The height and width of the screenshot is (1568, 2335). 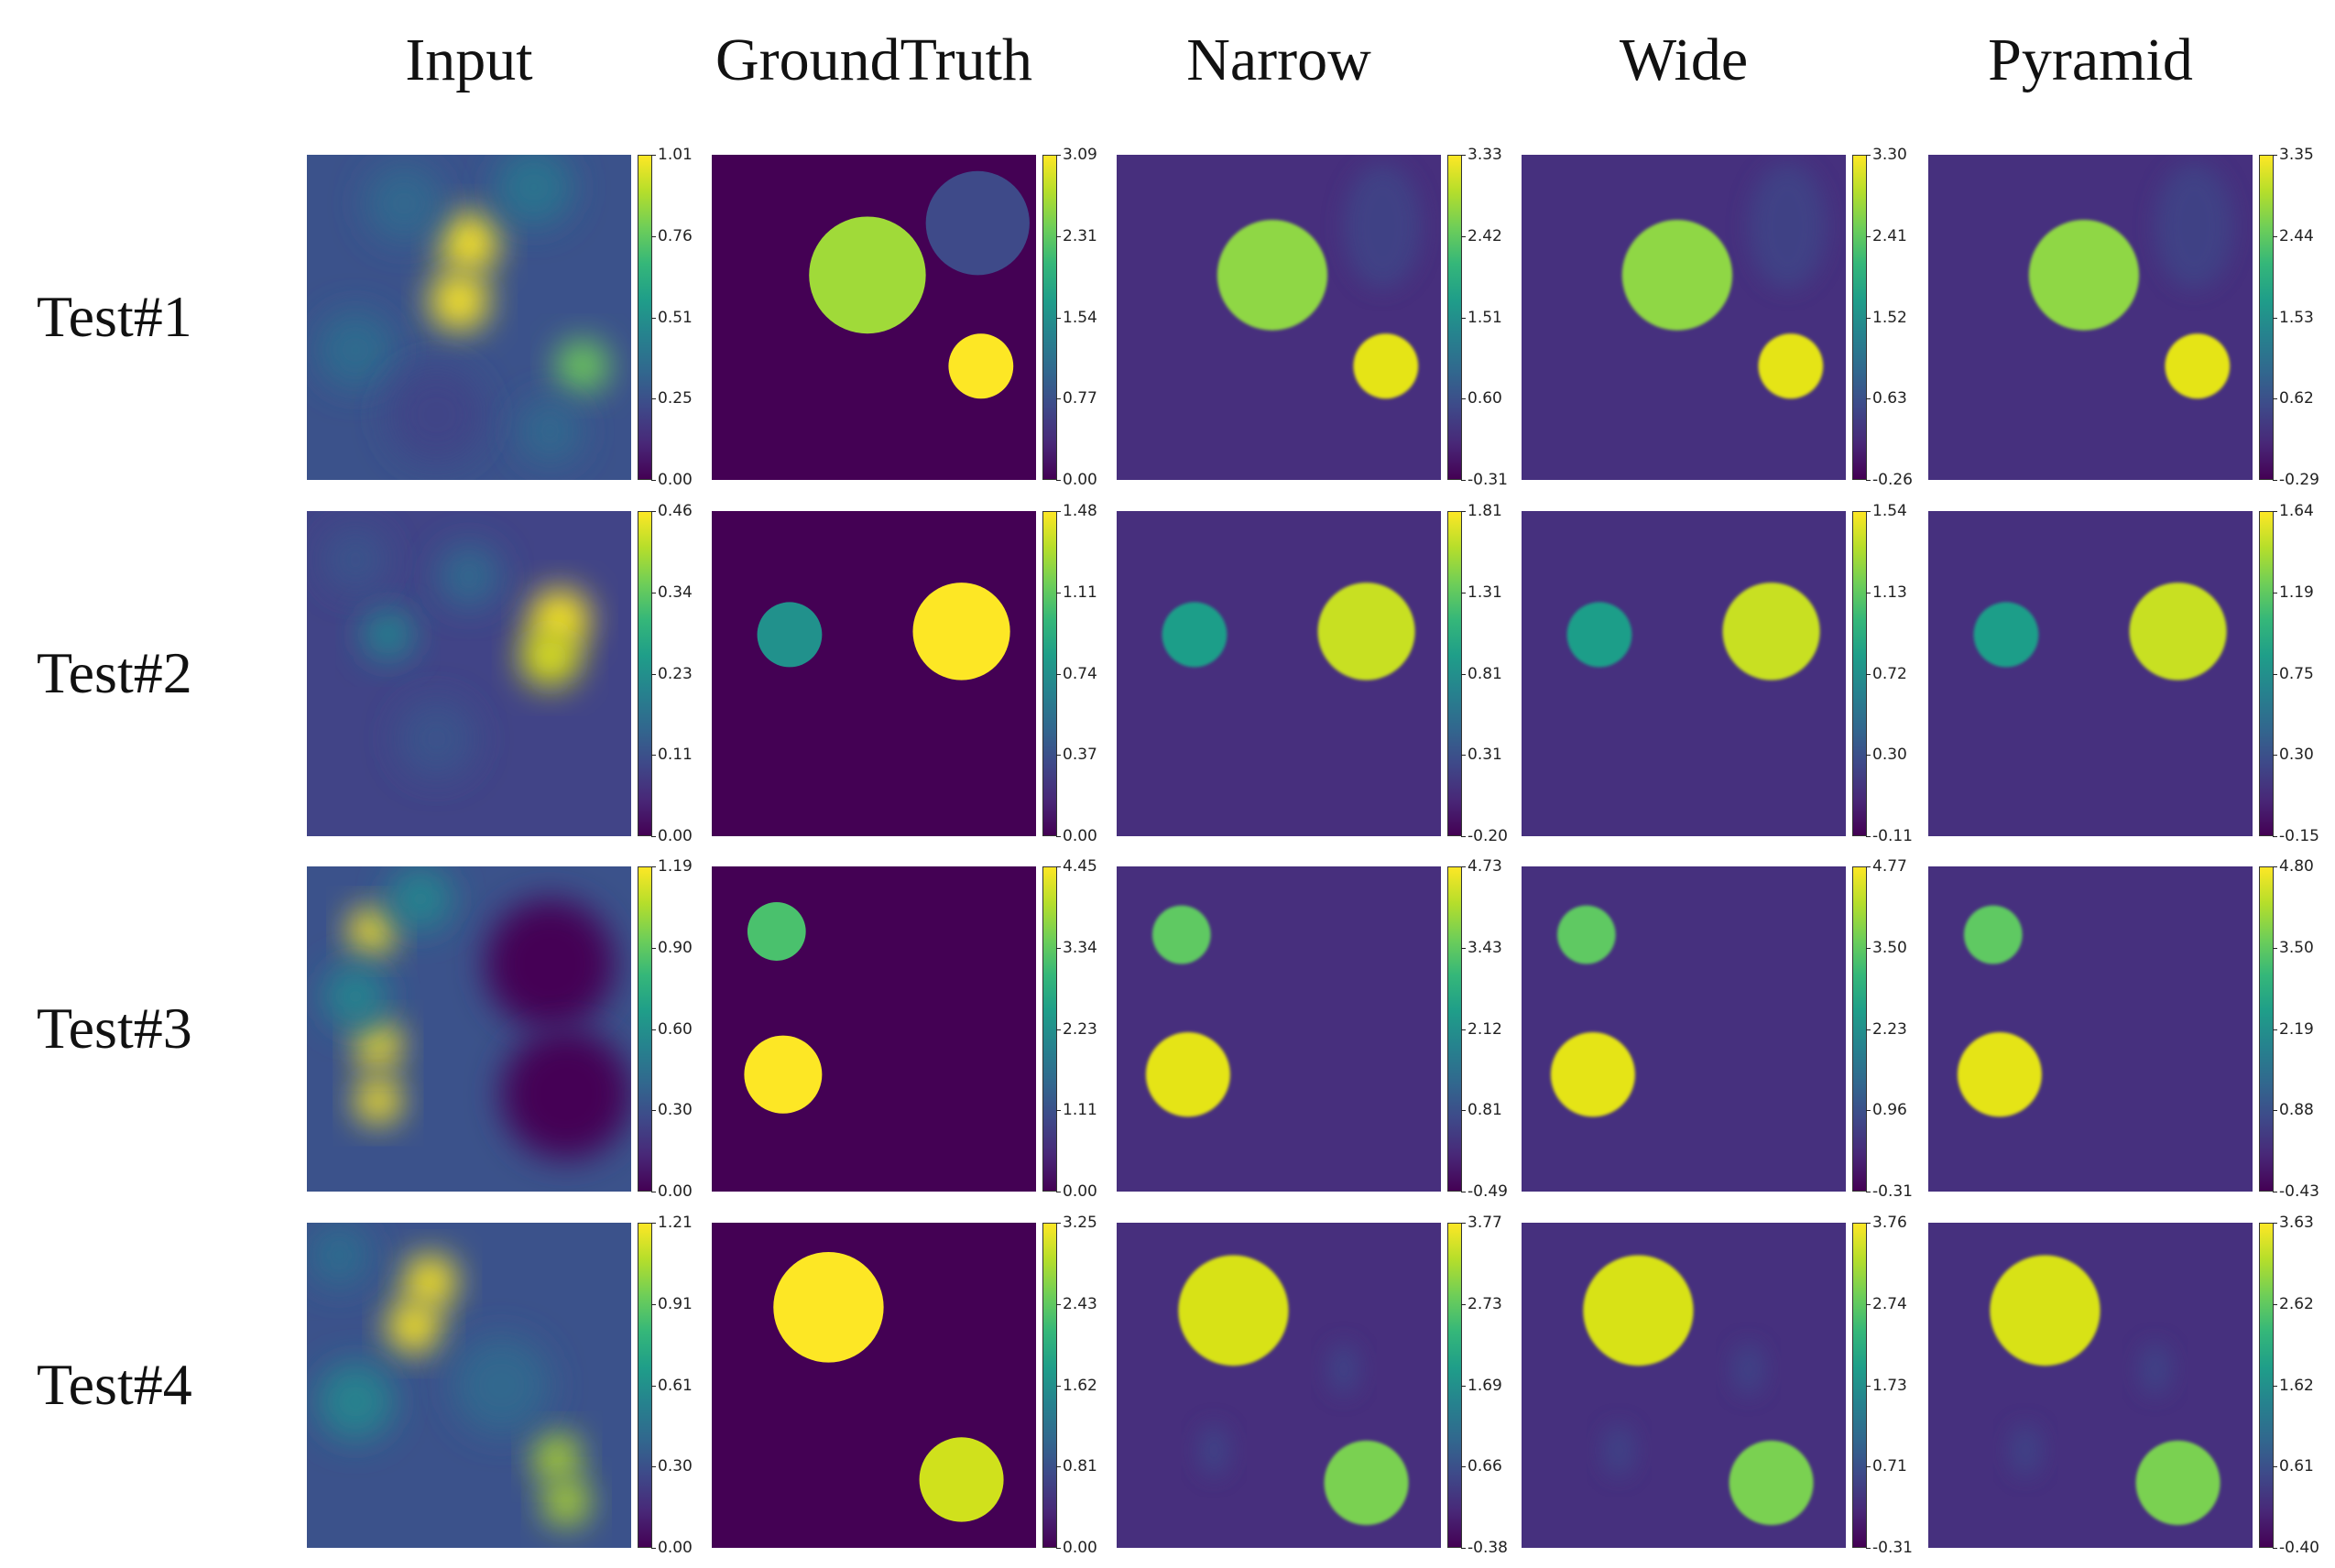 What do you see at coordinates (2293, 673) in the screenshot?
I see `colorbar-tick-label: 0.75` at bounding box center [2293, 673].